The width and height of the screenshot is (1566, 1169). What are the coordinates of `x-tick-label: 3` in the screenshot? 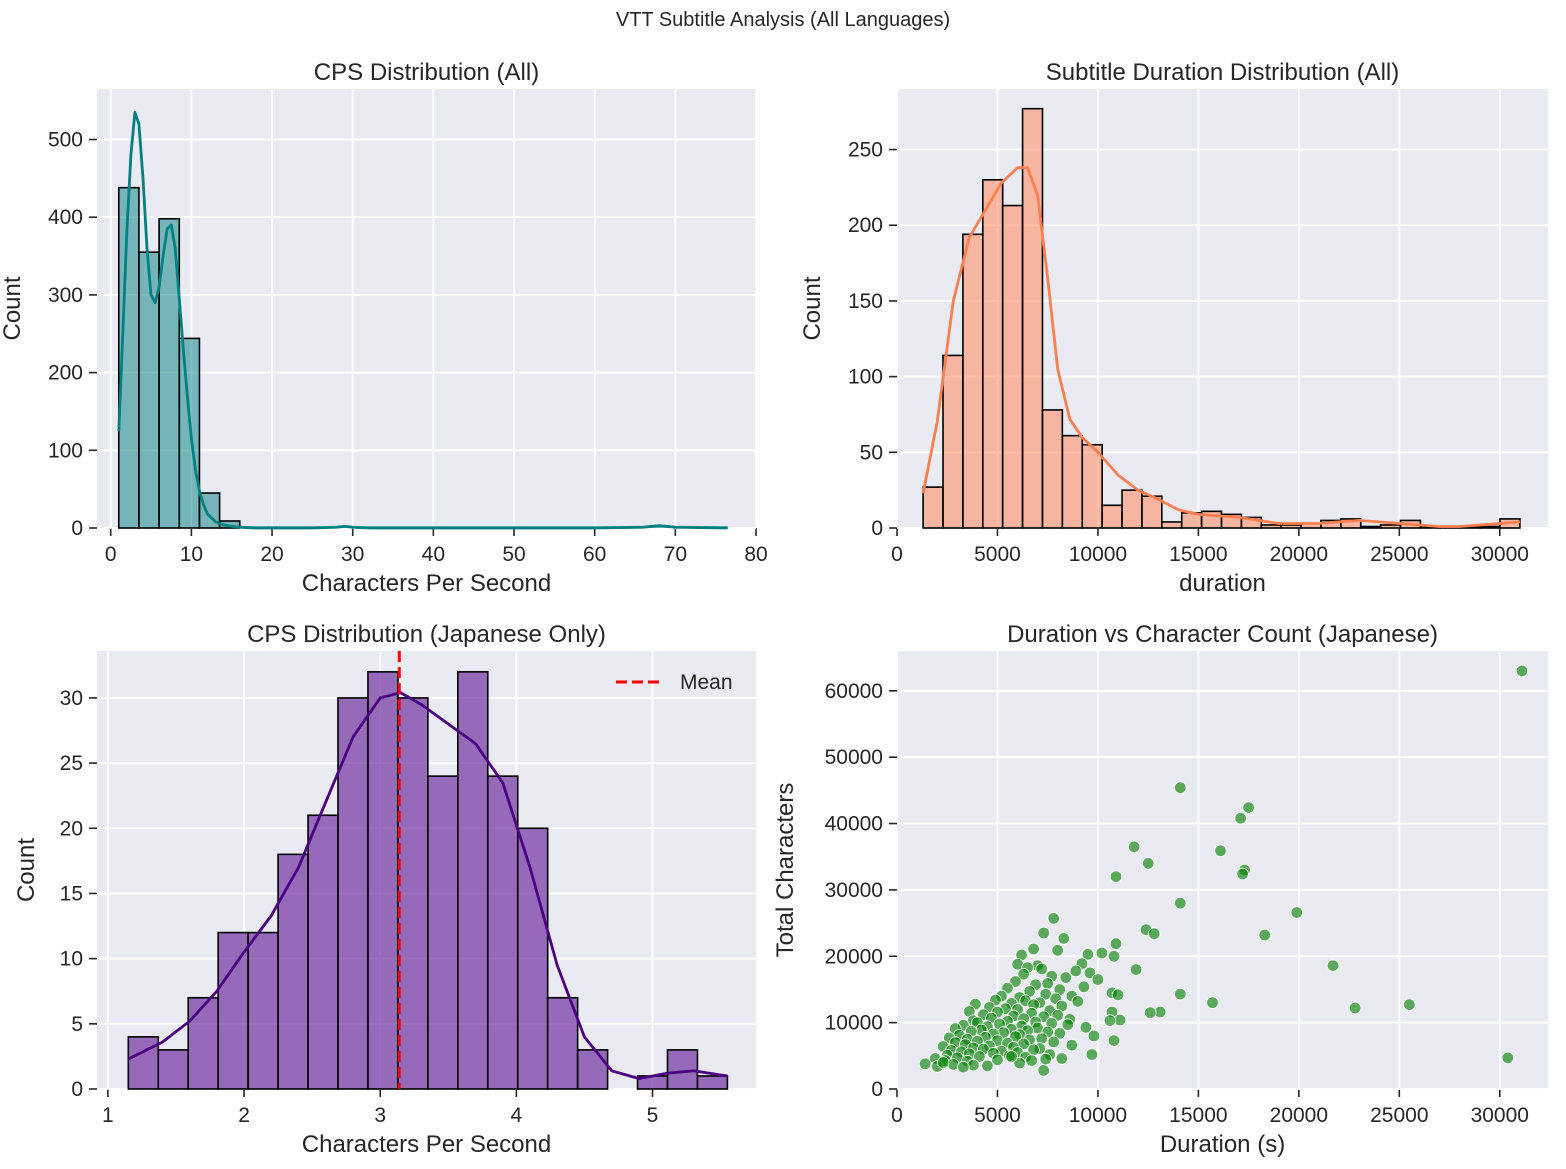 It's located at (380, 1115).